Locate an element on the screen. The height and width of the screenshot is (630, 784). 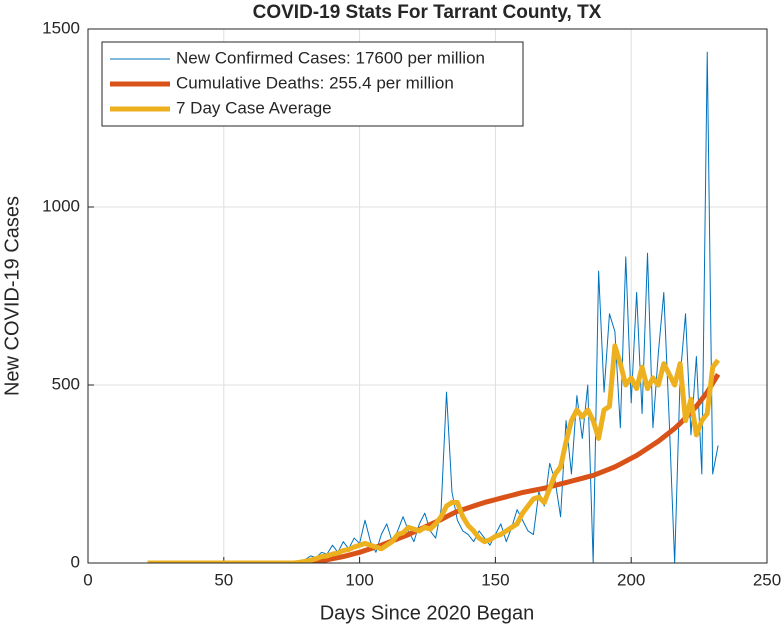
legend-box is located at coordinates (312, 84).